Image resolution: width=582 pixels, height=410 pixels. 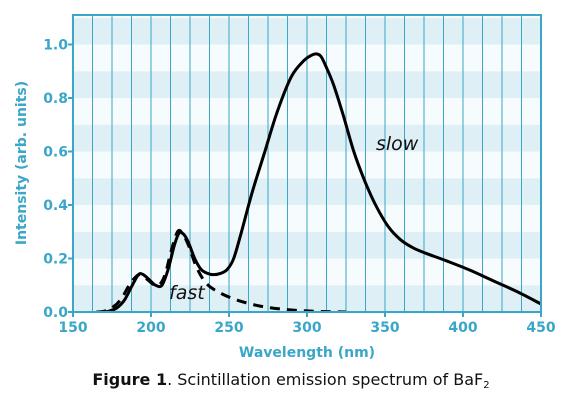 What do you see at coordinates (540, 328) in the screenshot?
I see `x-tick-label: 450` at bounding box center [540, 328].